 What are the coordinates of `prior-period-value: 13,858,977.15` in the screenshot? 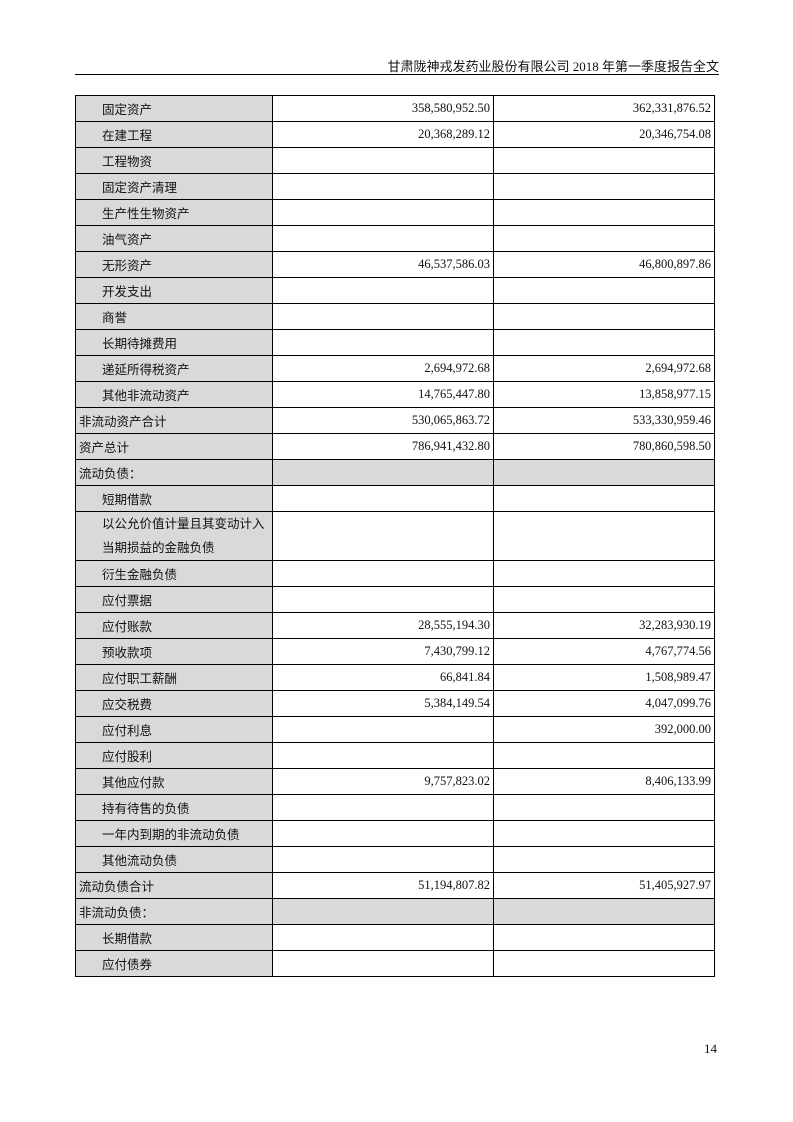 It's located at (604, 394).